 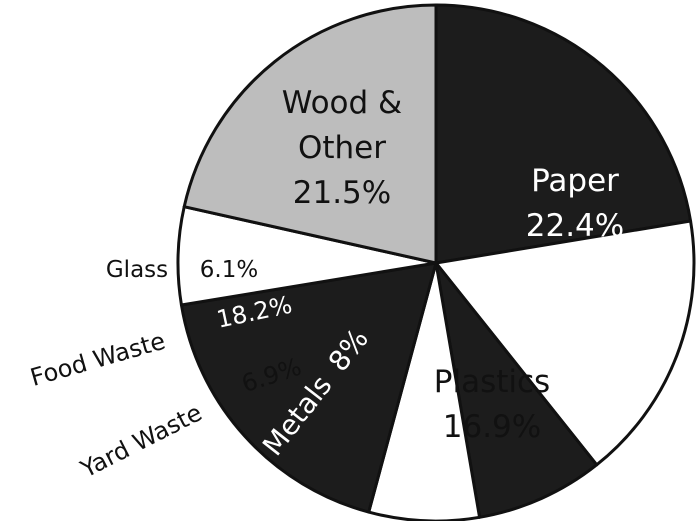 I want to click on slice-label-plastics: Plastics, so click(x=492, y=382).